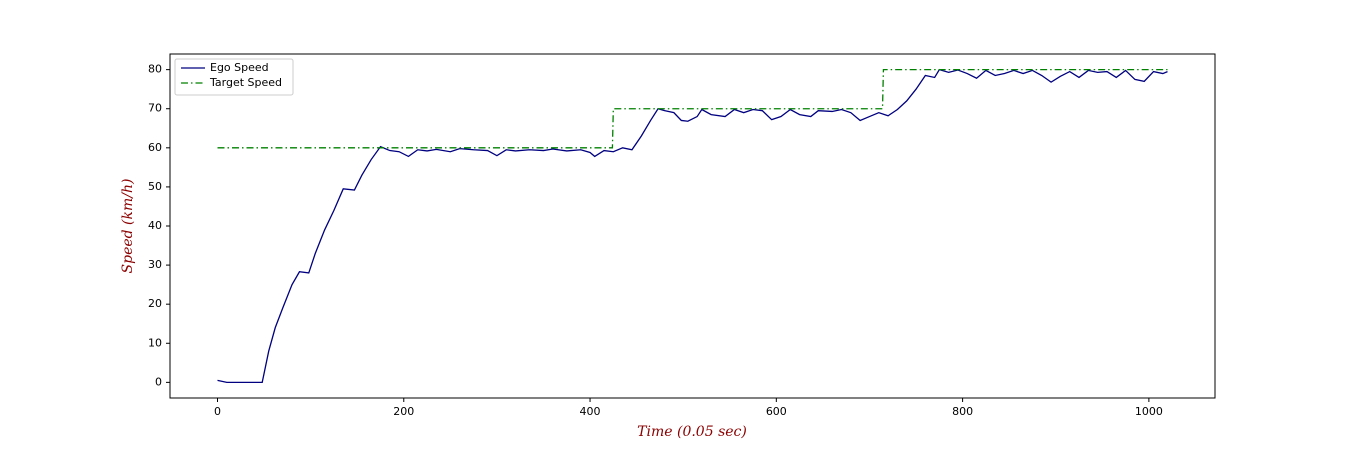  I want to click on y-tick-label: 50, so click(155, 186).